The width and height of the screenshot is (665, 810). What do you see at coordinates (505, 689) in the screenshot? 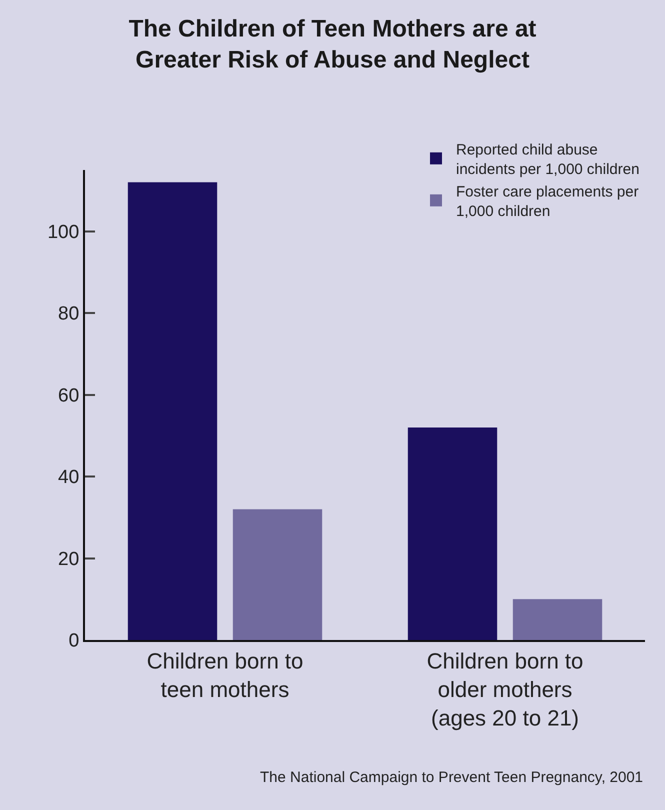
I see `x-tick-label: Children born to older mothers (ages 20 to 21)` at bounding box center [505, 689].